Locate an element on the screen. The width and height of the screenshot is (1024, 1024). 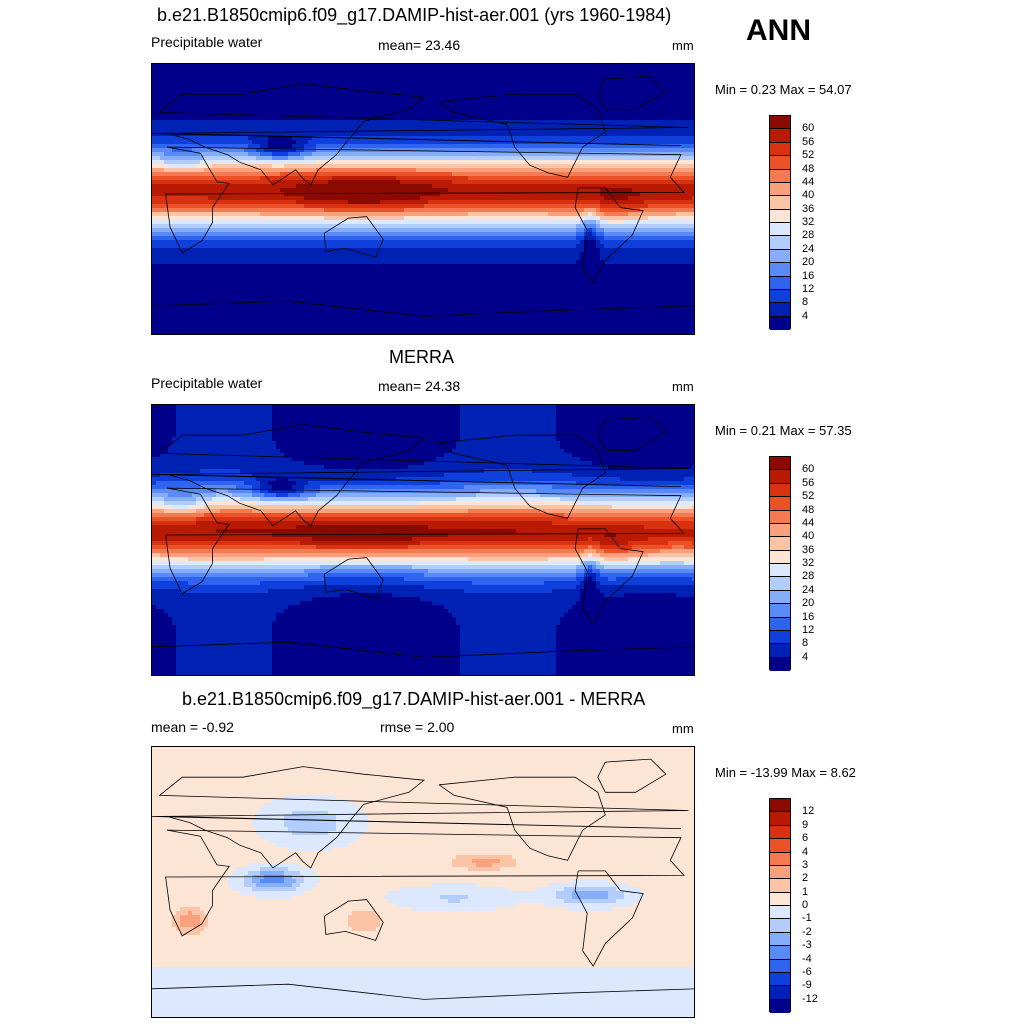
panel2-map is located at coordinates (423, 540).